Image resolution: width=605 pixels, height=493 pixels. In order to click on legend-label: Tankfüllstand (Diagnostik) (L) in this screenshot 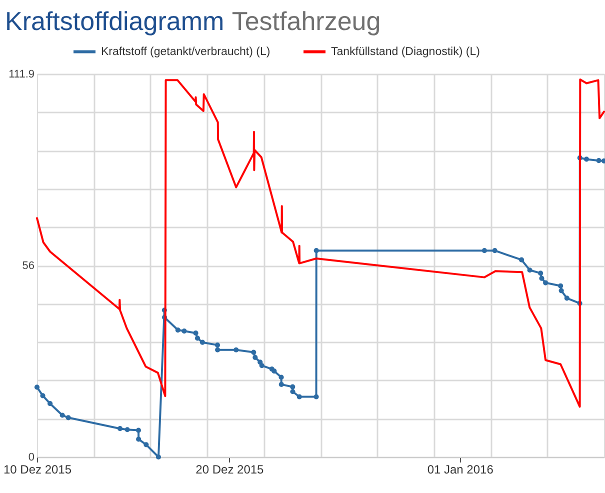, I will do `click(405, 52)`.